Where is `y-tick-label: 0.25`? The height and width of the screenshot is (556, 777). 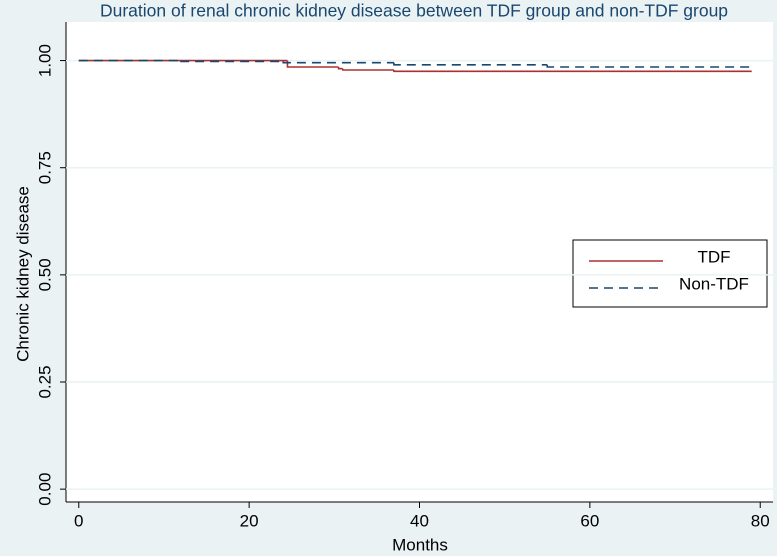 y-tick-label: 0.25 is located at coordinates (44, 381).